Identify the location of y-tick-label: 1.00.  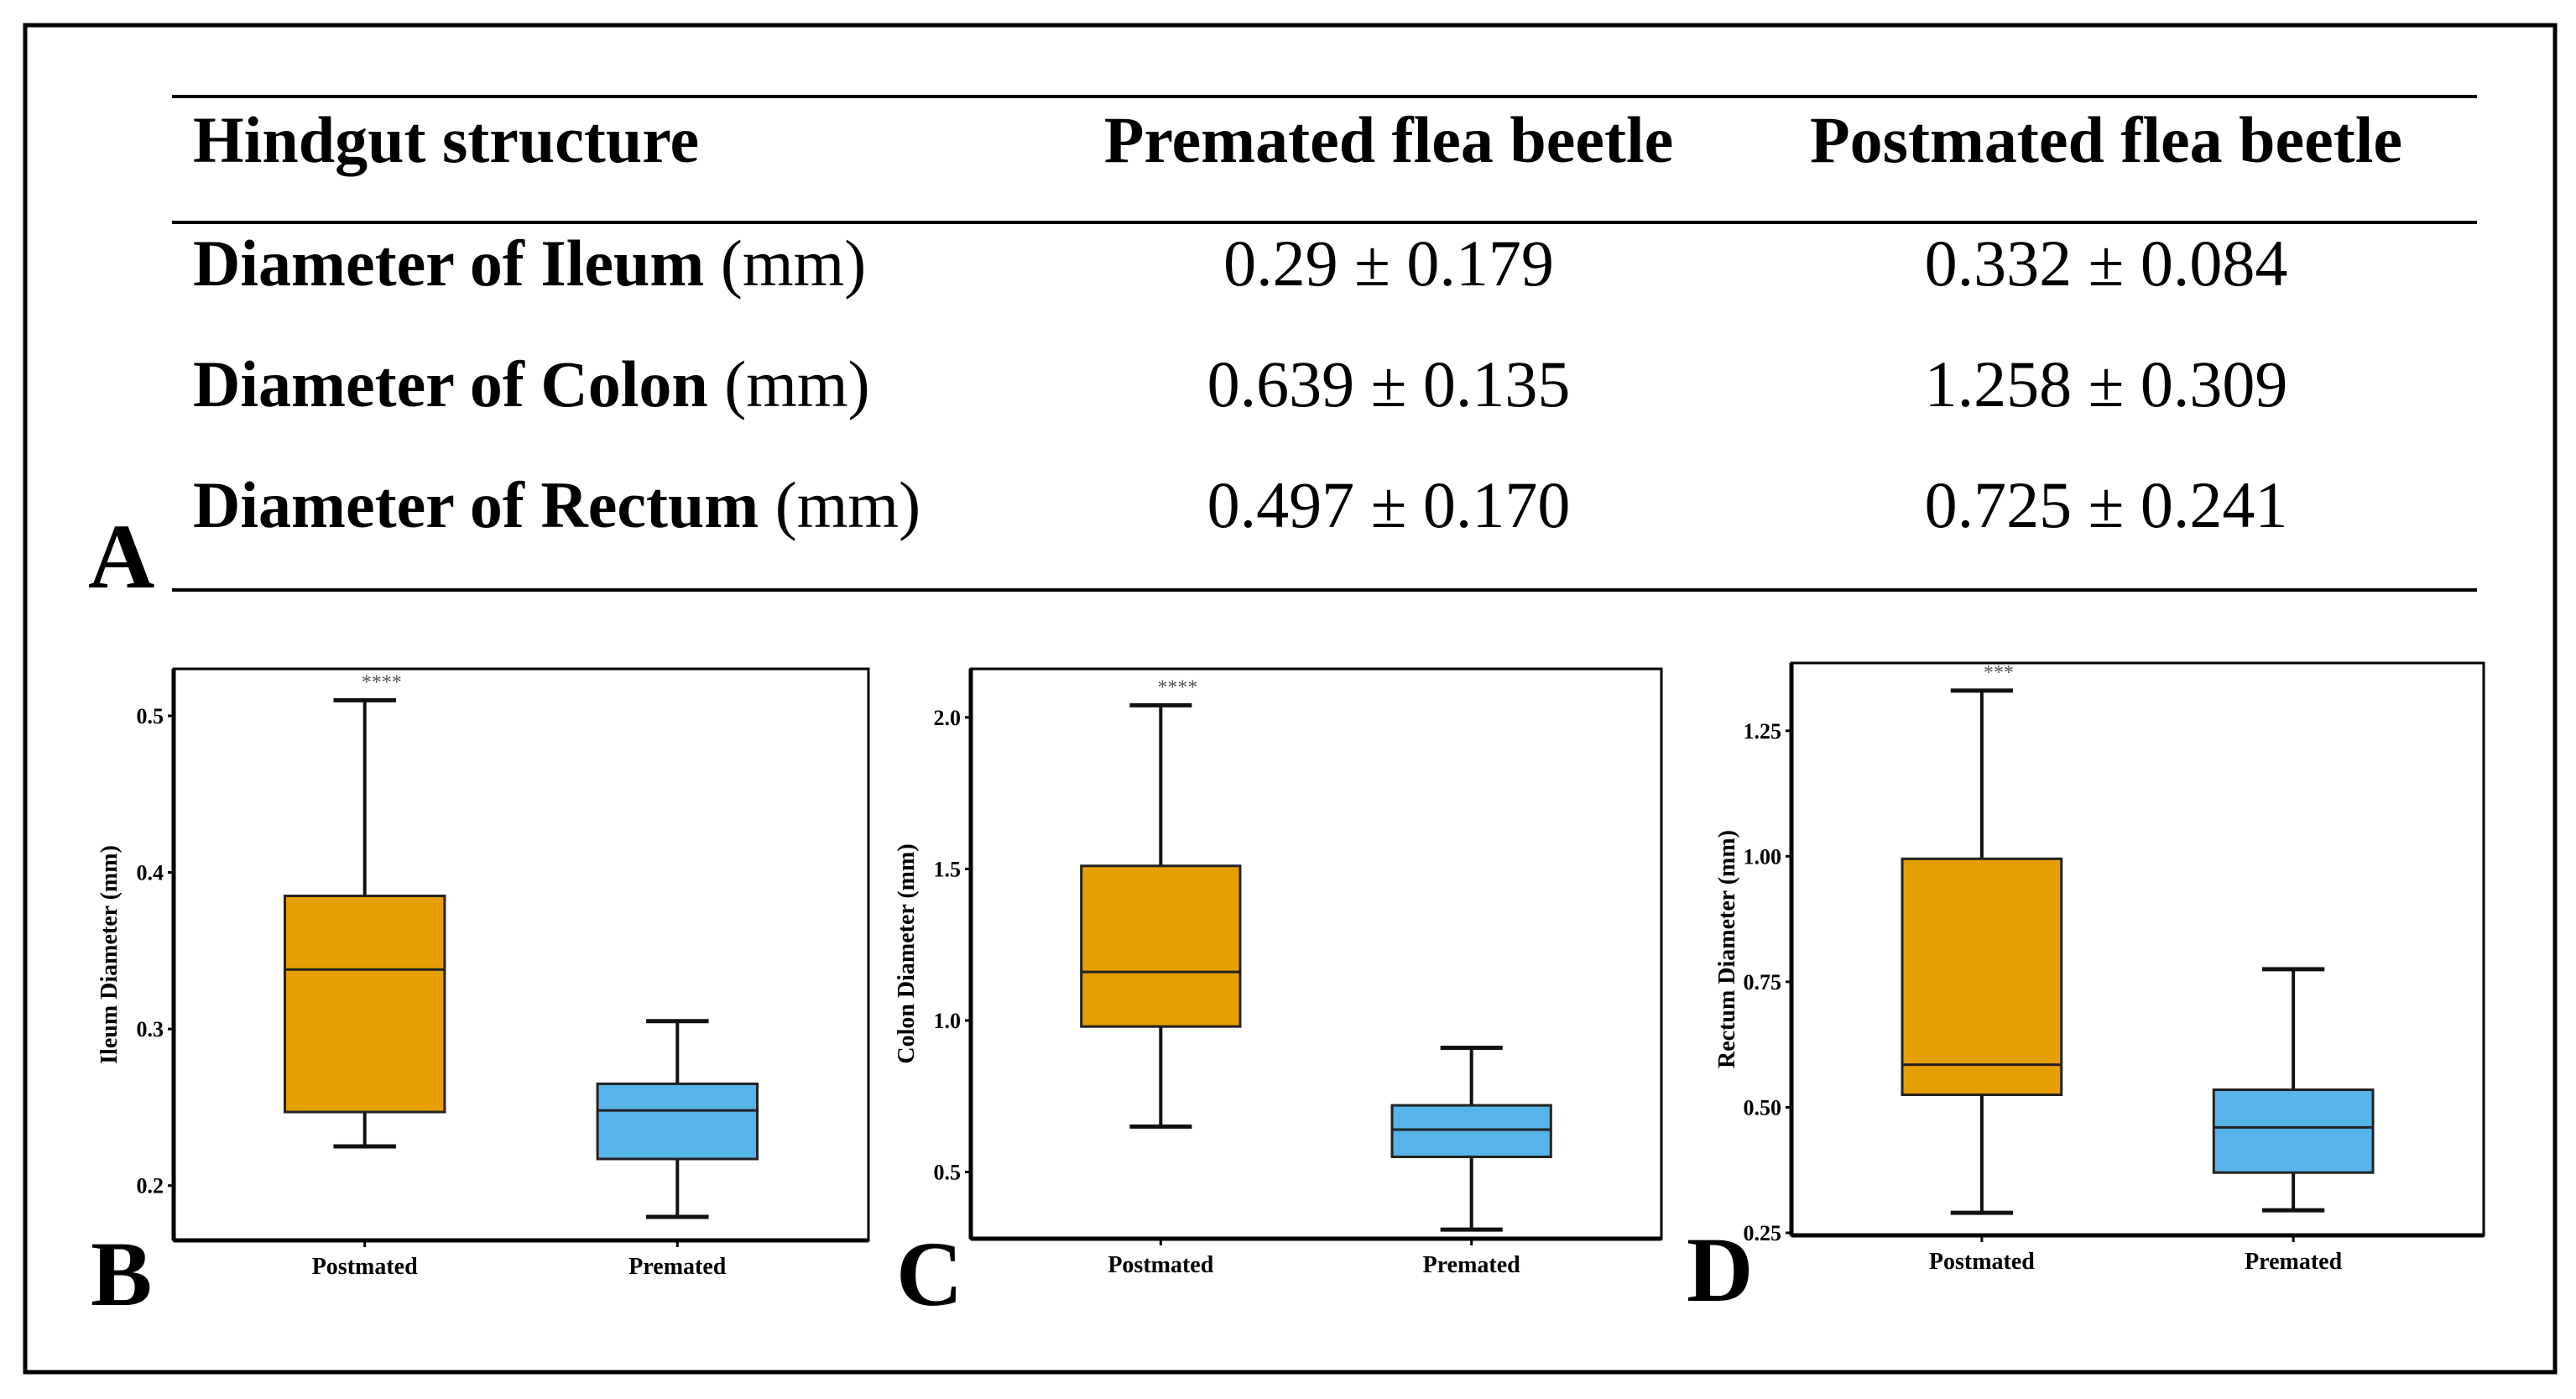
(1763, 856).